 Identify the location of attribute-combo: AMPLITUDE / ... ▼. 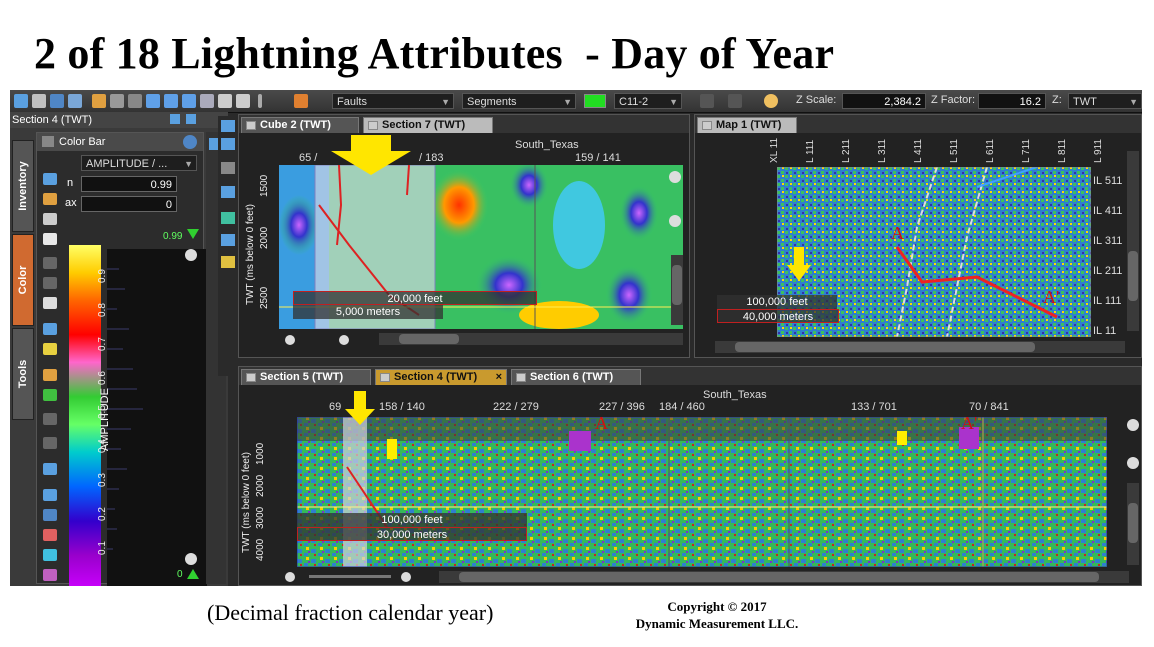
(139, 163).